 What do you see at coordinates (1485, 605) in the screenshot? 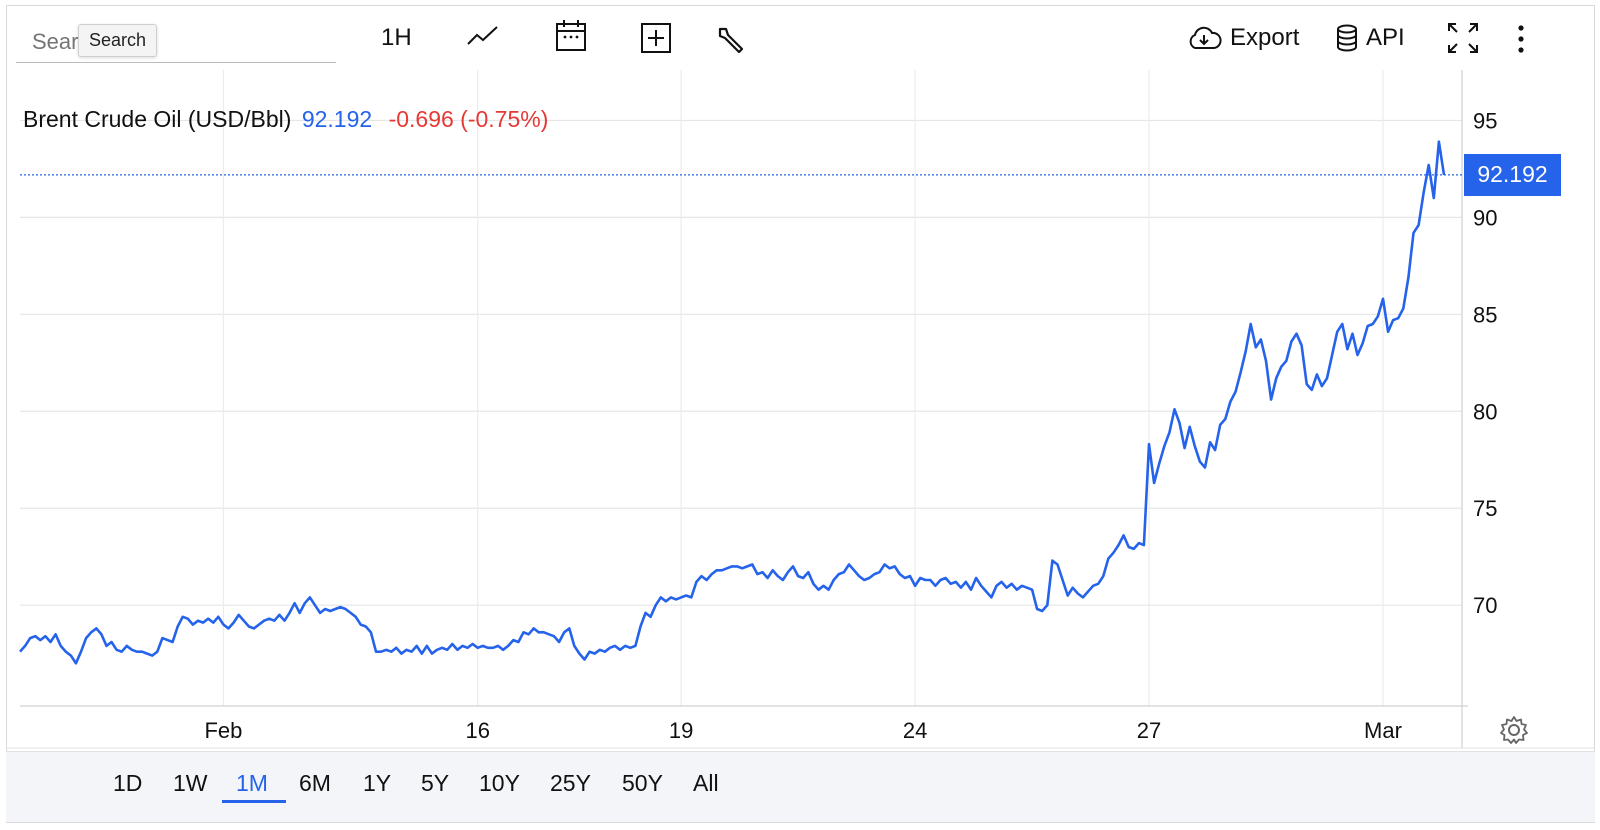
I see `y-tick-label: 70` at bounding box center [1485, 605].